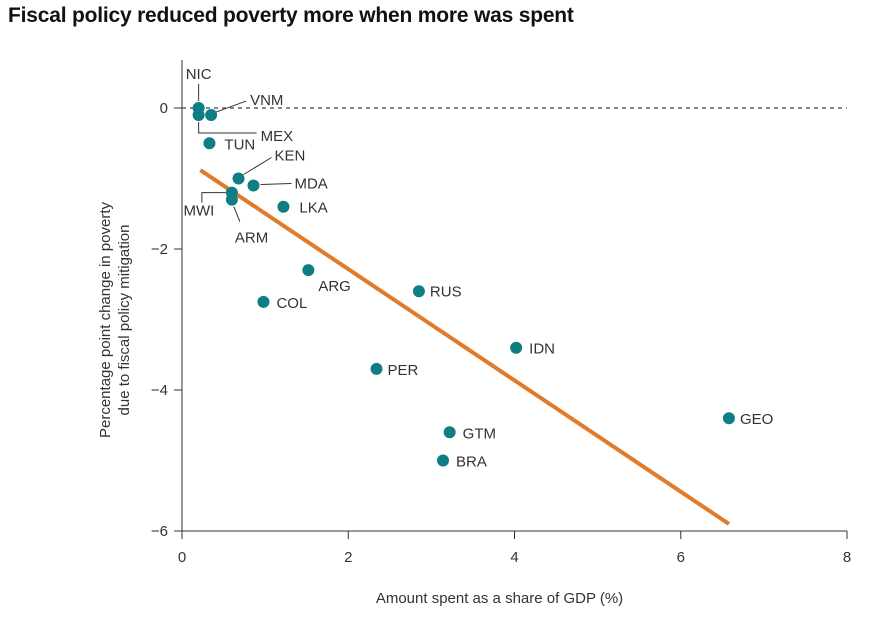  I want to click on point-label-ken: KEN, so click(290, 156).